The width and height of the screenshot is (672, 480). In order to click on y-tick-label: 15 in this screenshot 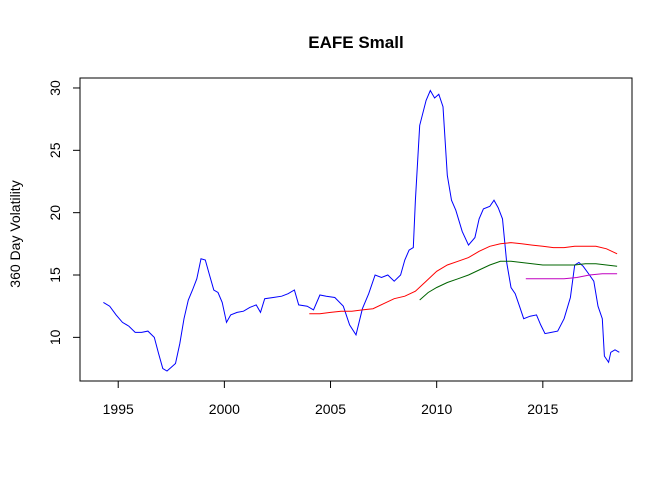, I will do `click(55, 275)`.